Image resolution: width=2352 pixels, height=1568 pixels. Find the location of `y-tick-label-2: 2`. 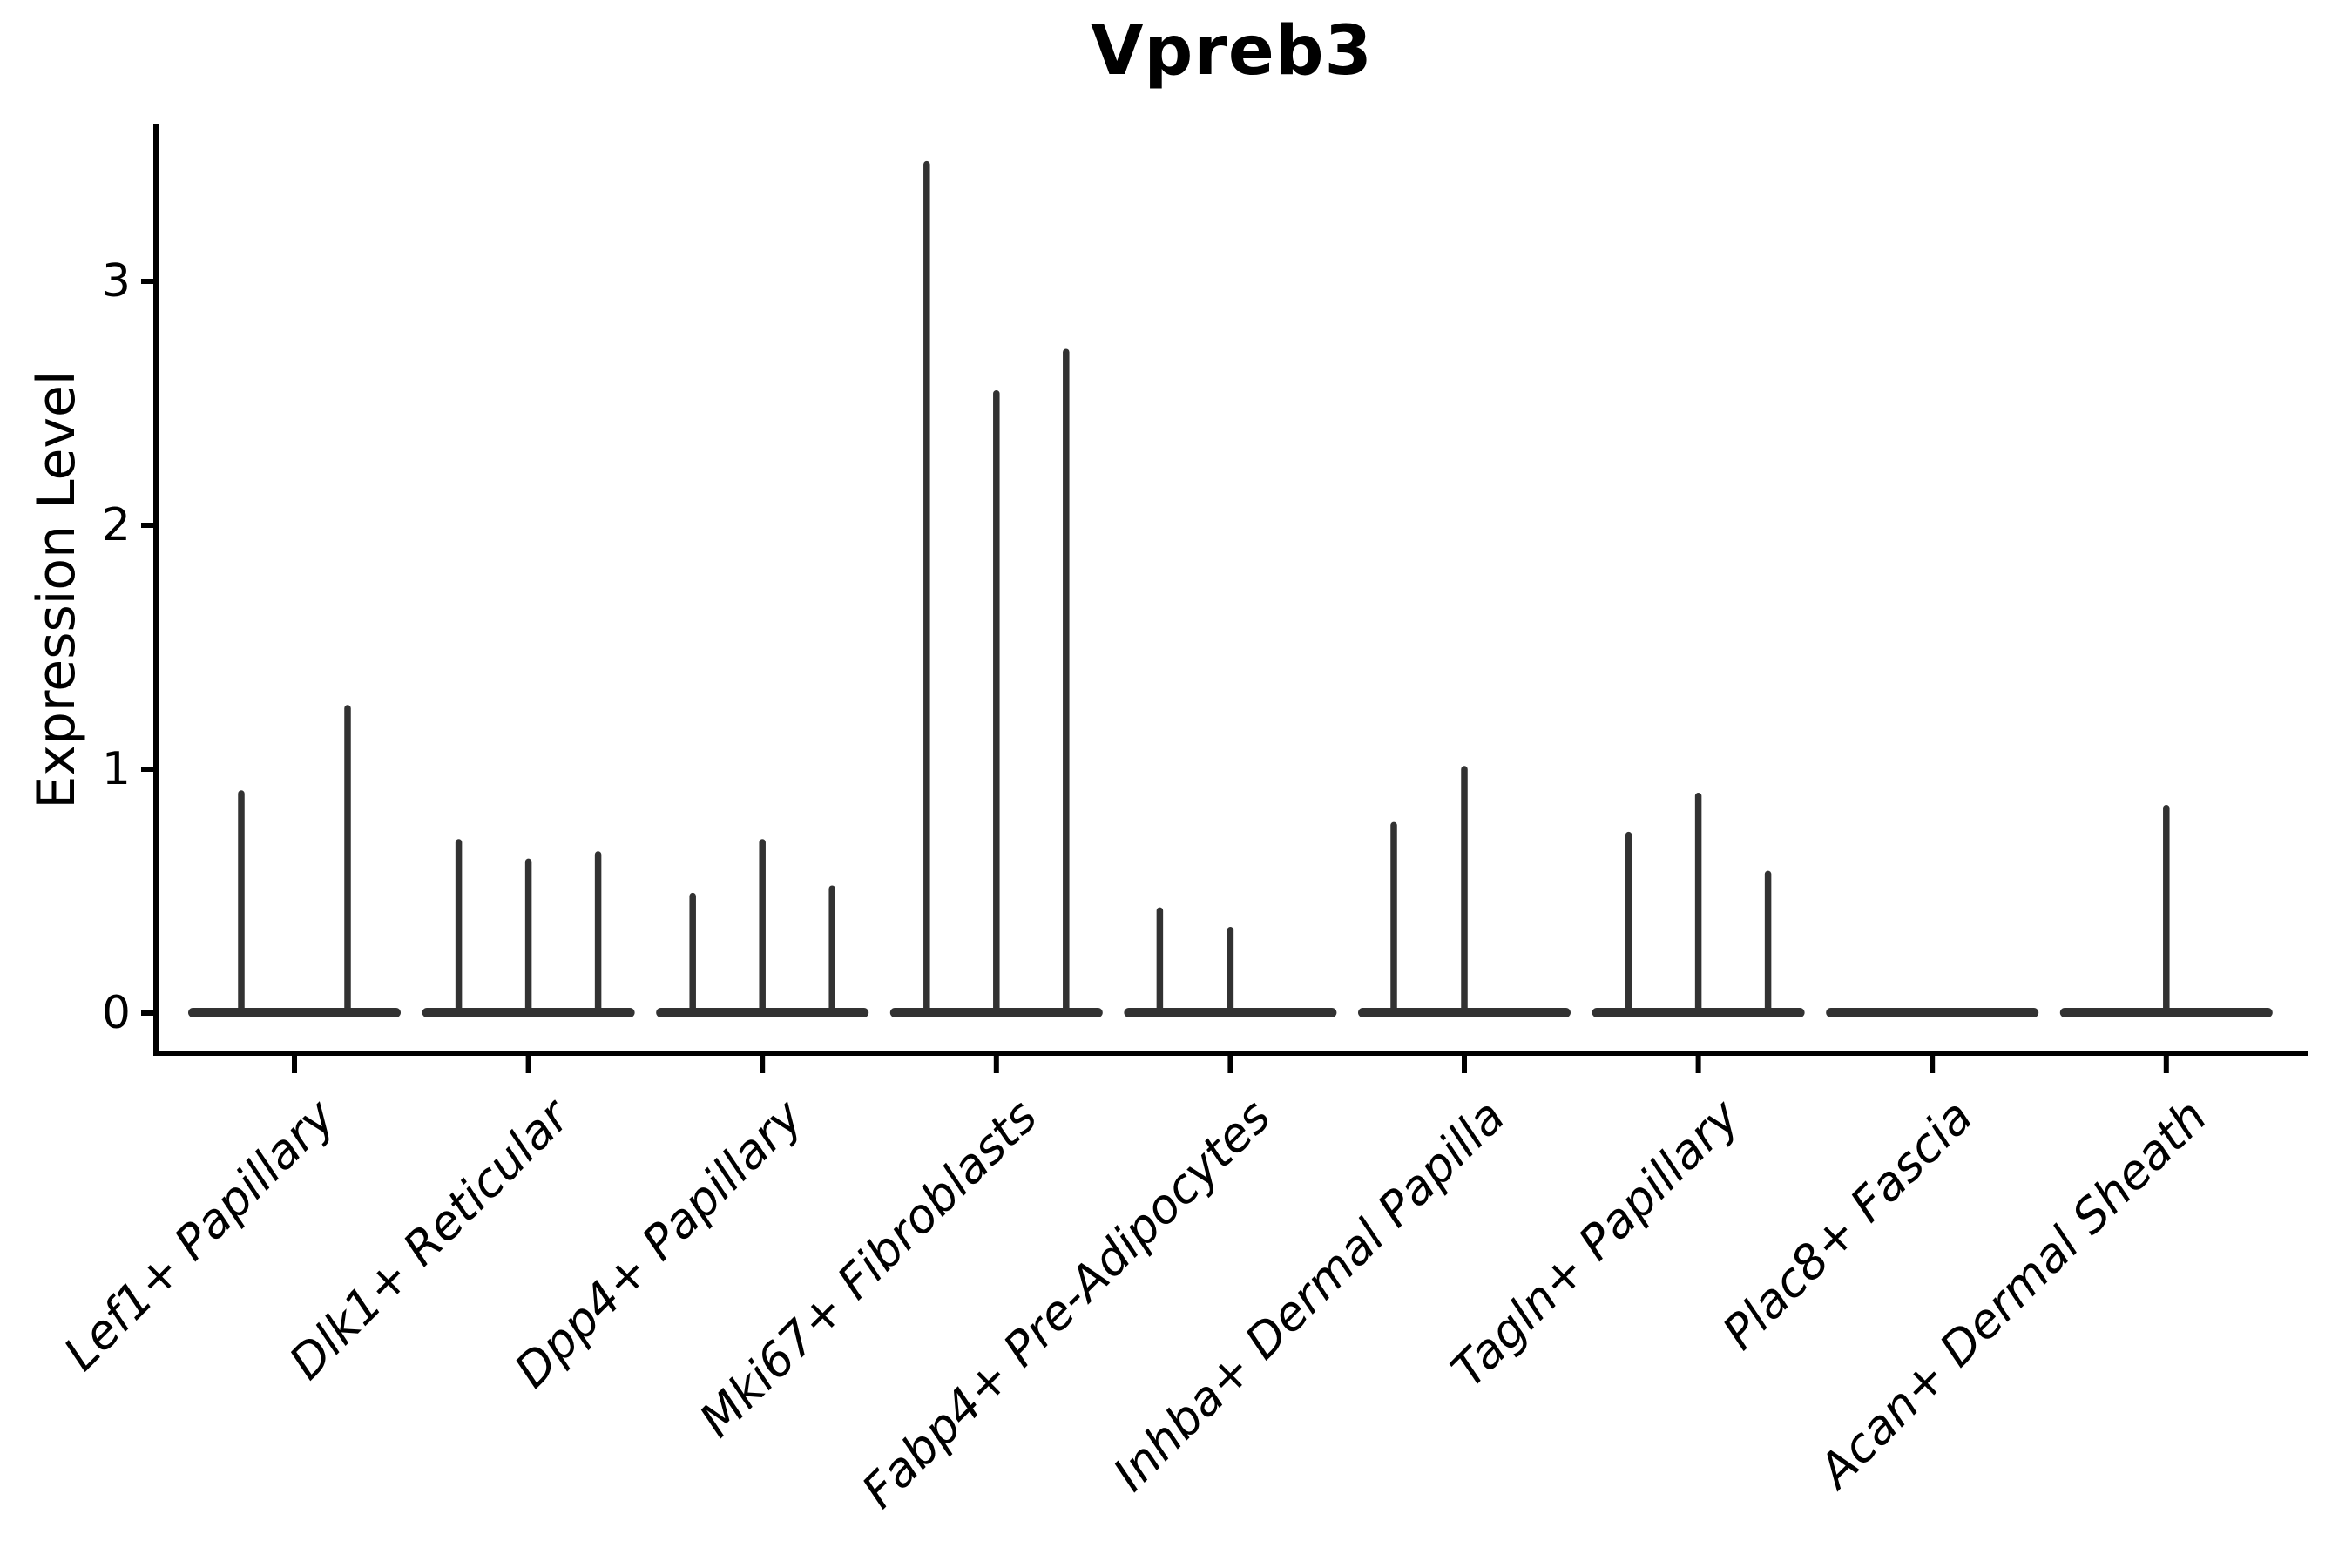

y-tick-label-2: 2 is located at coordinates (116, 525).